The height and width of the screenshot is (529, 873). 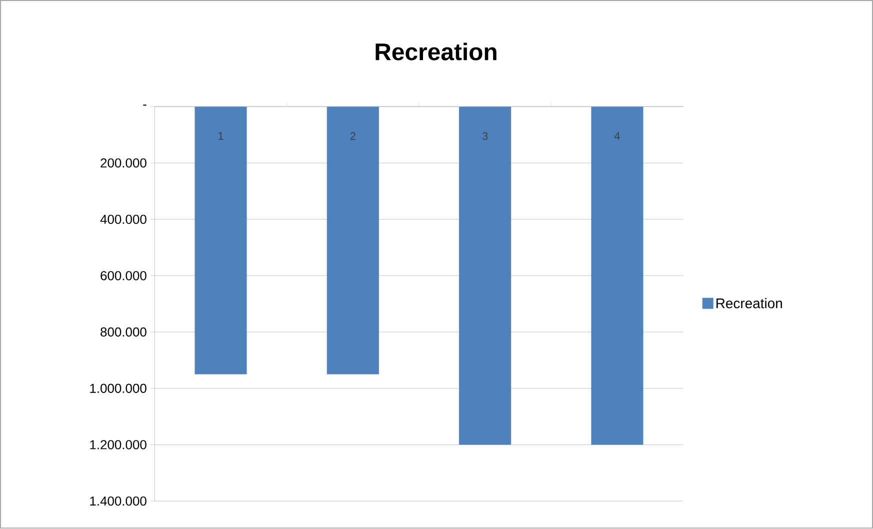 I want to click on legend-label: Recreation, so click(x=749, y=303).